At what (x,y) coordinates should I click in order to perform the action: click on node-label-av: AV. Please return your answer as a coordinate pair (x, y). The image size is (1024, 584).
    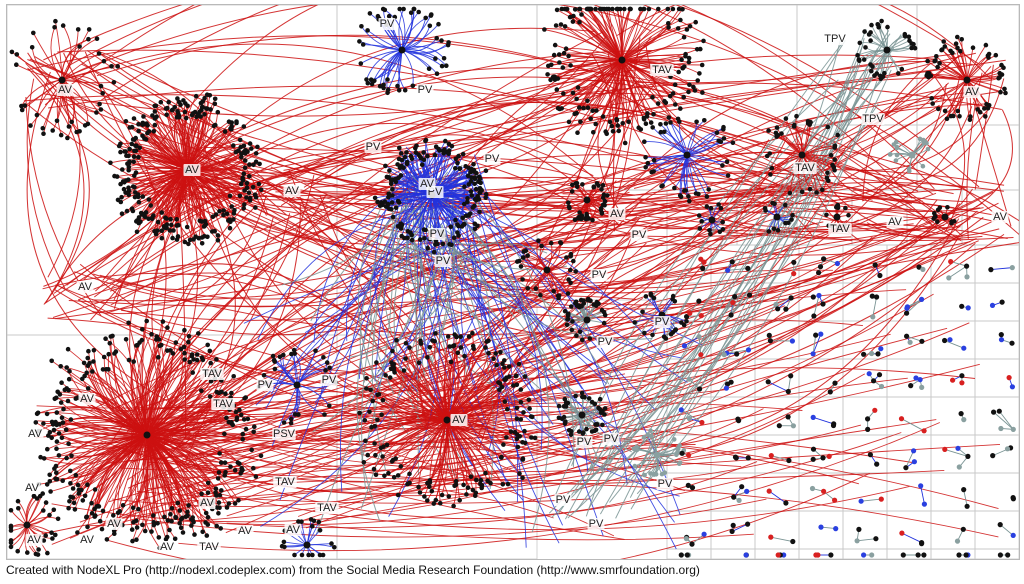
    Looking at the image, I should click on (114, 524).